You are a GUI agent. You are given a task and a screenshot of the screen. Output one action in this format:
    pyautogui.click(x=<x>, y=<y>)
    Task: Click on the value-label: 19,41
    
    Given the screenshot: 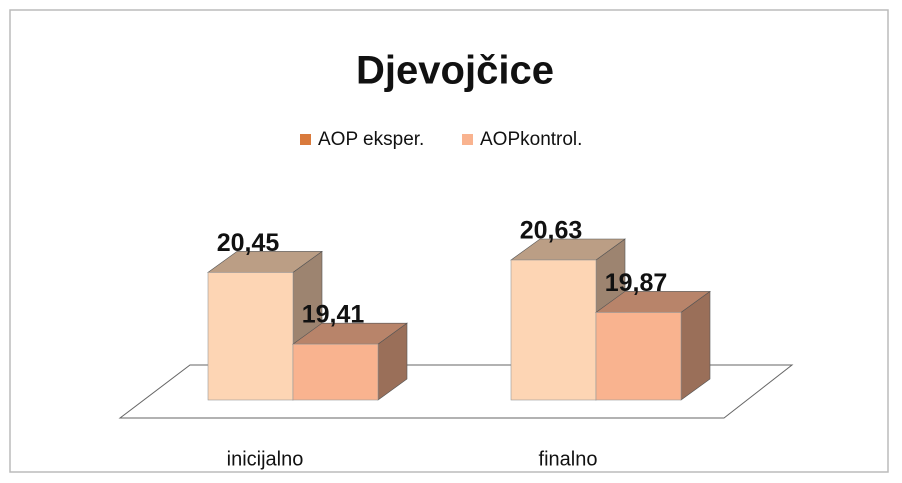 What is the action you would take?
    pyautogui.click(x=333, y=315)
    